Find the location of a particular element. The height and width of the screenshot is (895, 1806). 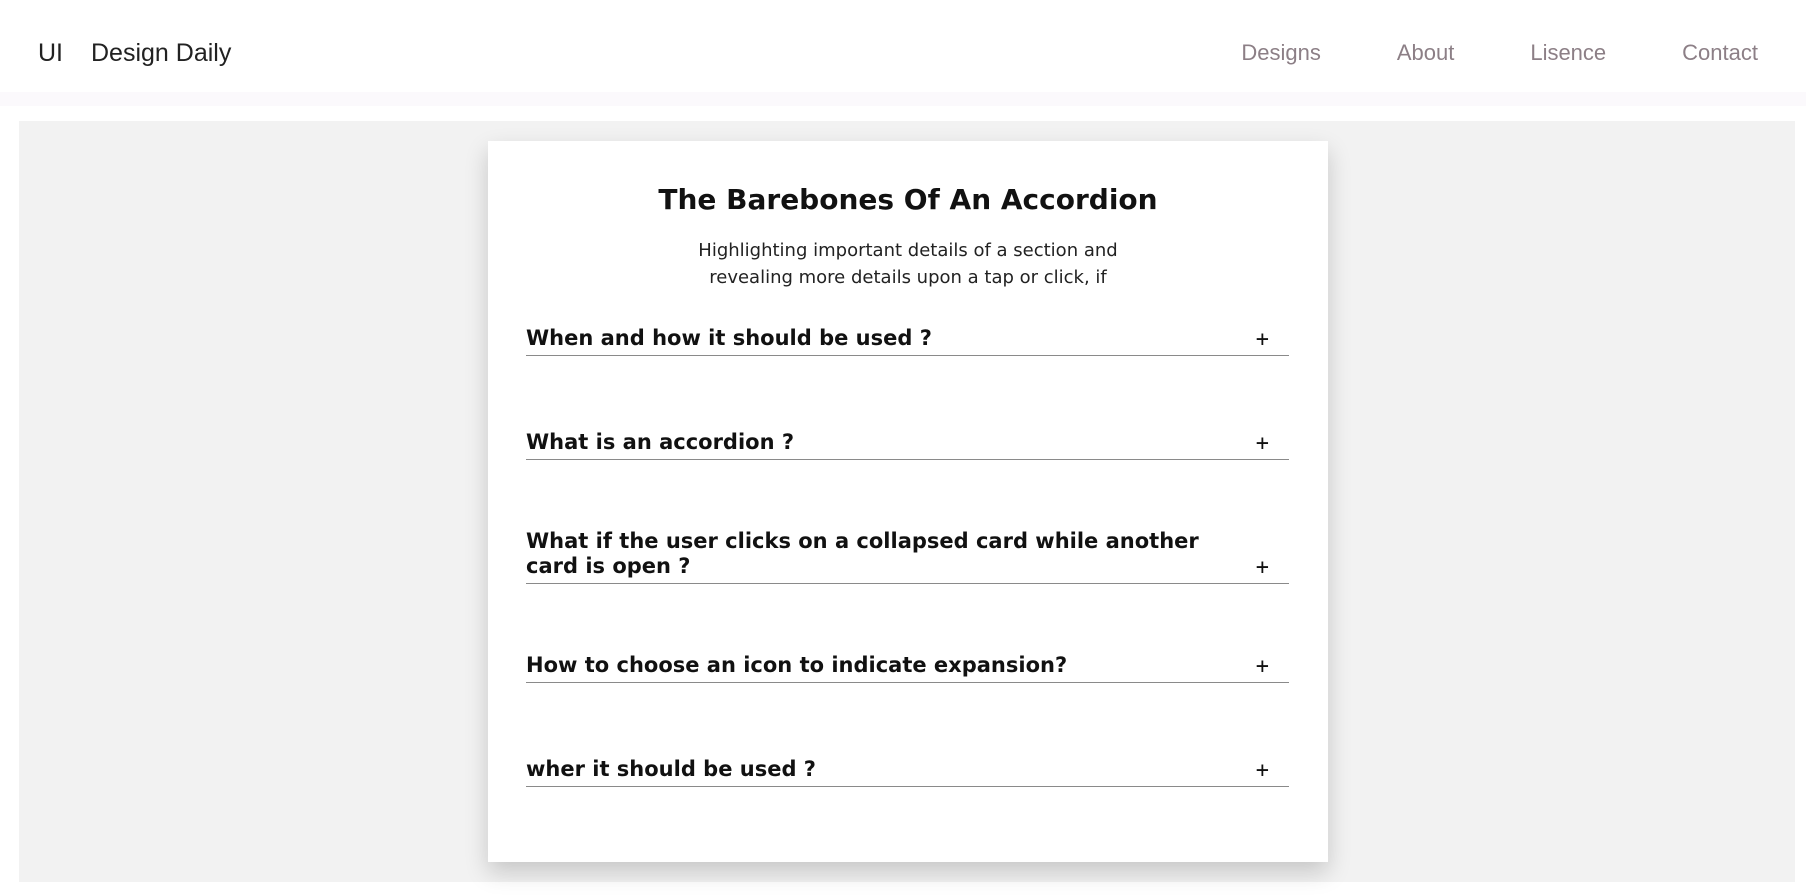

nav-link-designs: Designs is located at coordinates (1281, 52).